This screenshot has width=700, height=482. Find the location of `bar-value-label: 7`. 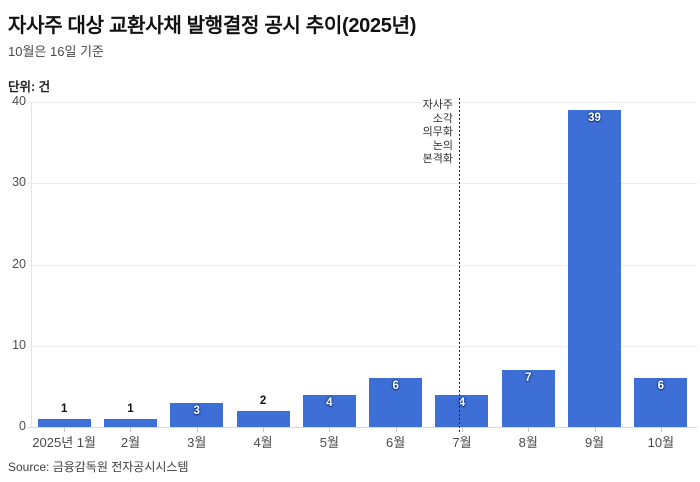

bar-value-label: 7 is located at coordinates (528, 378).